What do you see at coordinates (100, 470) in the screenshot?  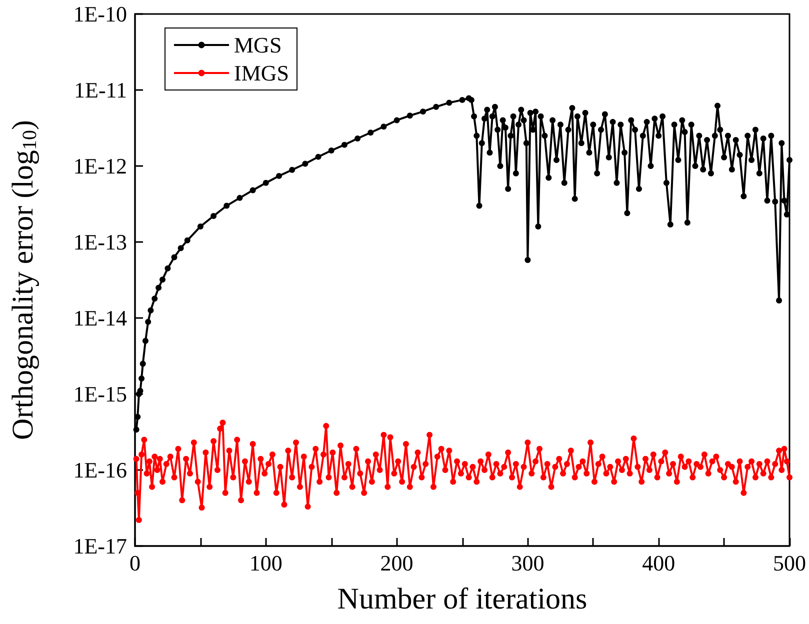 I see `y-tick-label: 1E-16` at bounding box center [100, 470].